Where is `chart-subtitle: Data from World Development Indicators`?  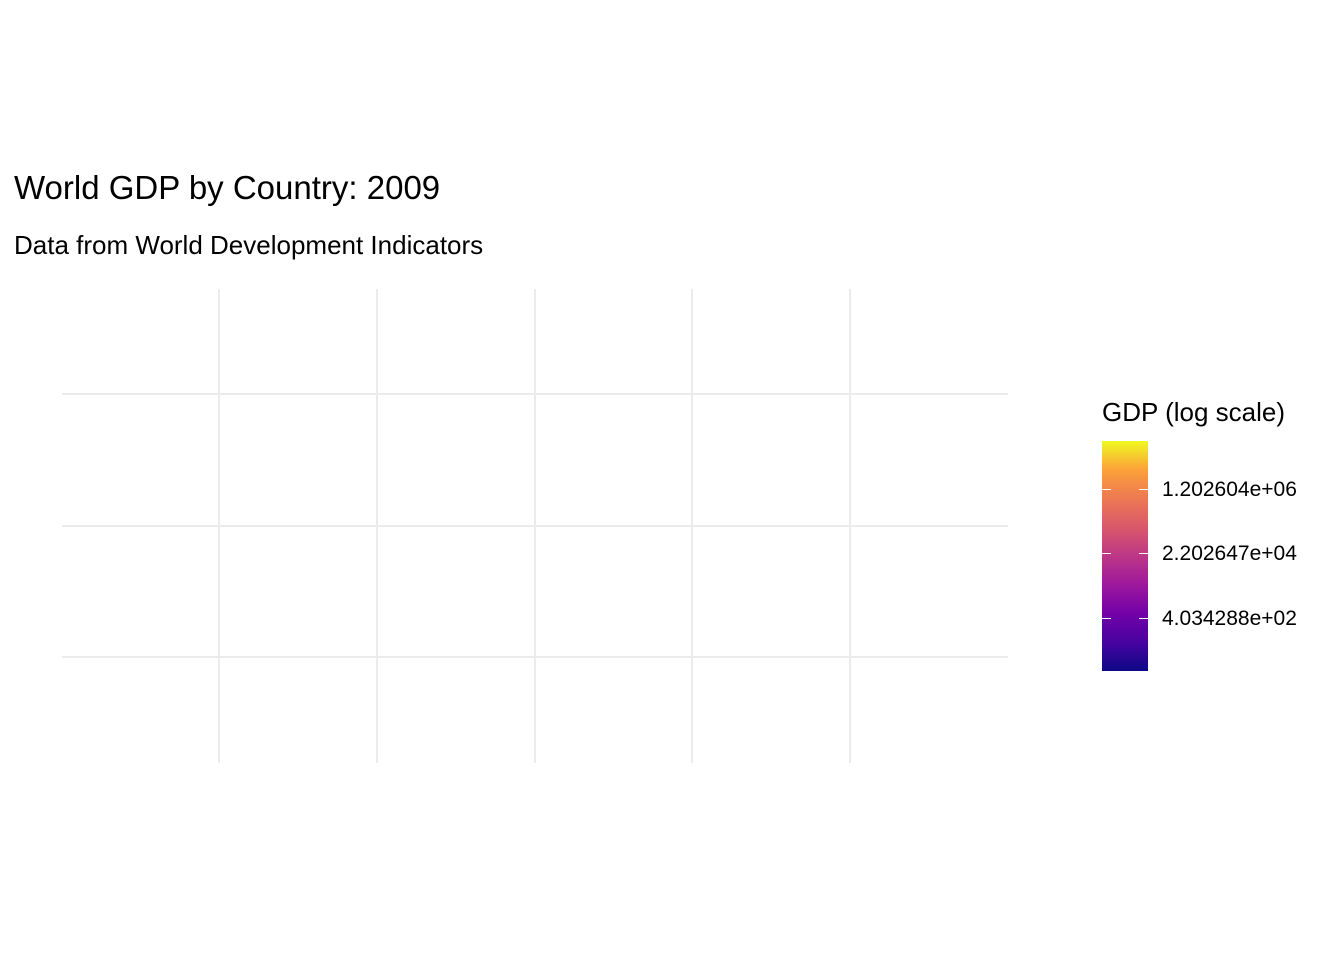
chart-subtitle: Data from World Development Indicators is located at coordinates (249, 245).